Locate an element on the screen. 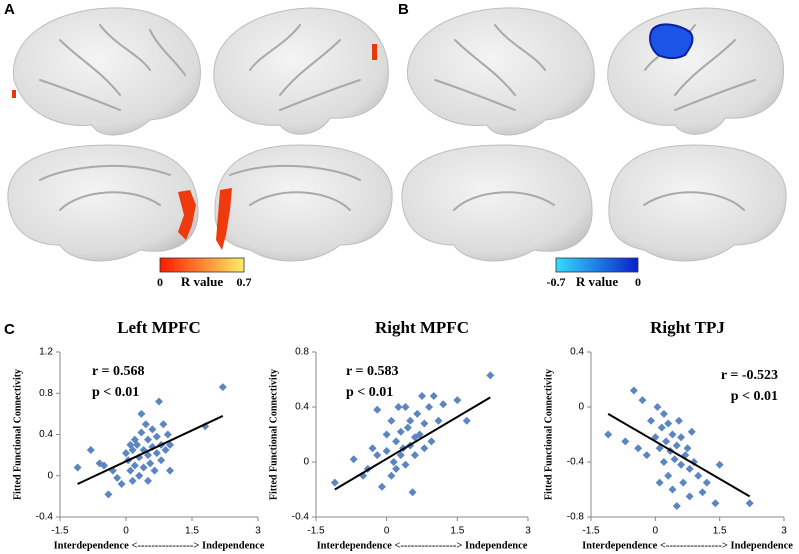 The height and width of the screenshot is (554, 799). y-tick-label: -0.4 is located at coordinates (301, 517).